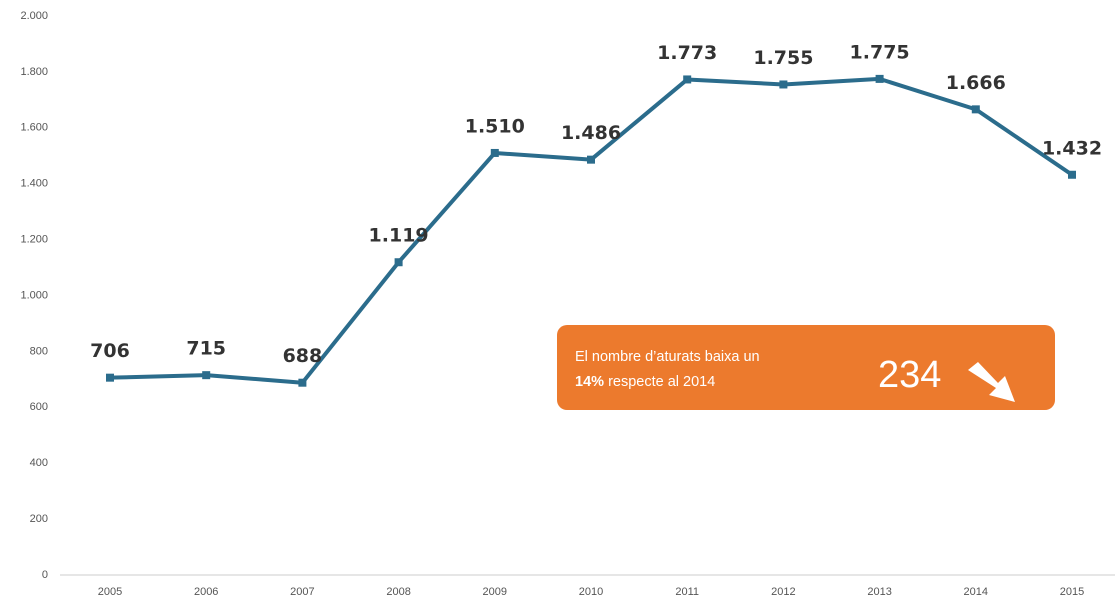 The height and width of the screenshot is (603, 1120). I want to click on annotation-line2: 14% respecte al 2014, so click(645, 382).